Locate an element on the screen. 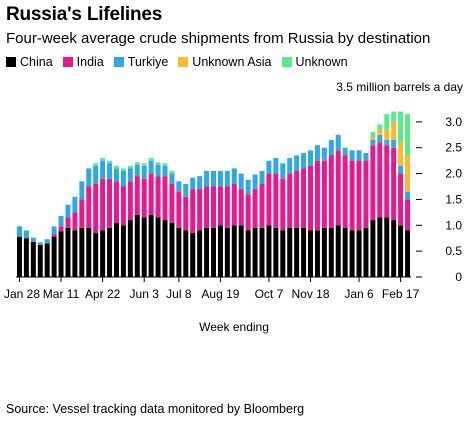  legend: China India Turkiye Unknown Asia Unknown is located at coordinates (177, 62).